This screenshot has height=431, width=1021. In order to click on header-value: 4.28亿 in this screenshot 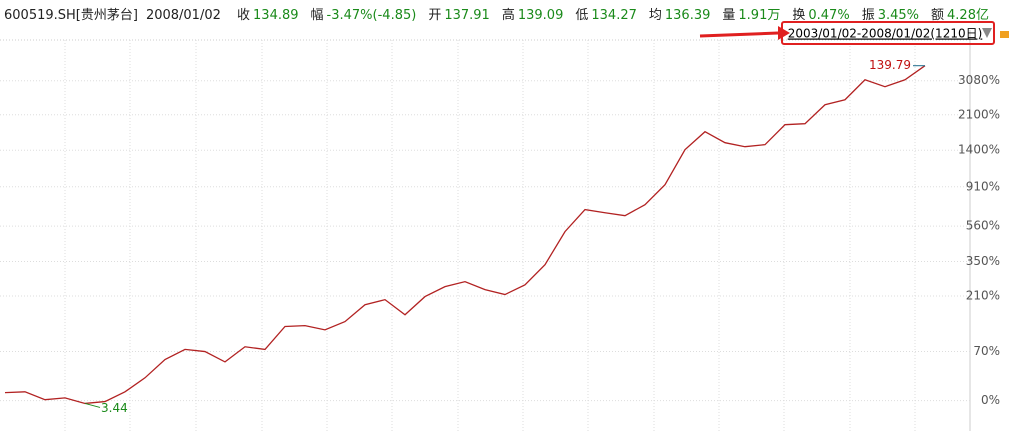, I will do `click(968, 15)`.